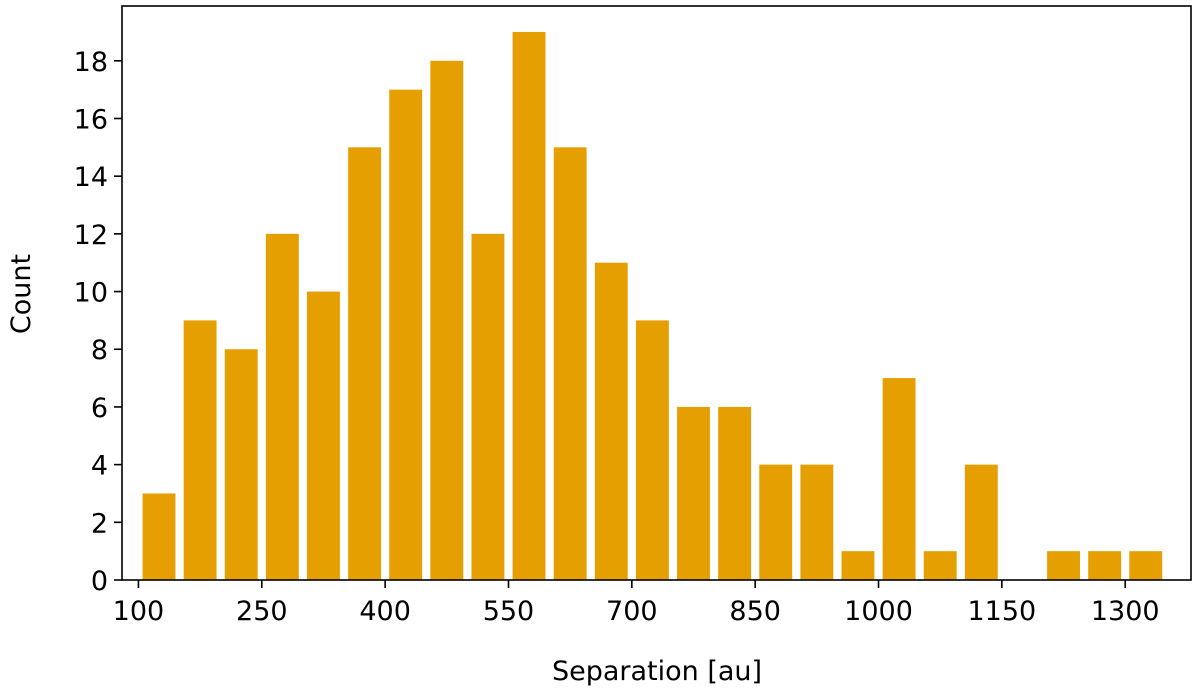 This screenshot has height=694, width=1200. What do you see at coordinates (1125, 611) in the screenshot?
I see `x-tick-label-1300: 1300` at bounding box center [1125, 611].